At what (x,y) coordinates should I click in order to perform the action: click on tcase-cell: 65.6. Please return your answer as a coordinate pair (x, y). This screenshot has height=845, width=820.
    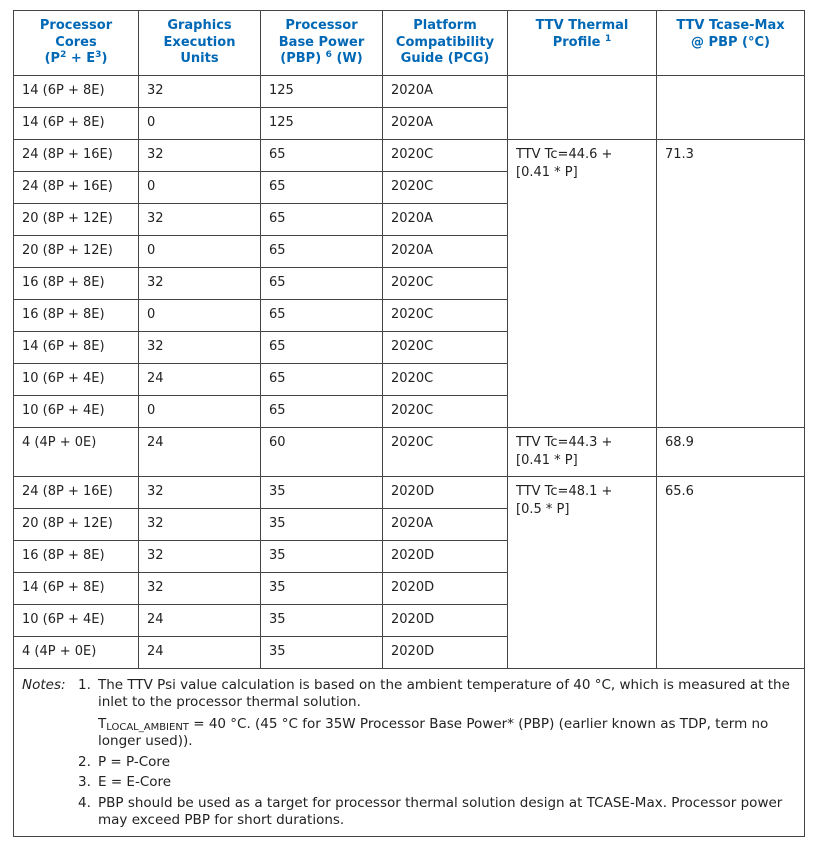
    Looking at the image, I should click on (730, 572).